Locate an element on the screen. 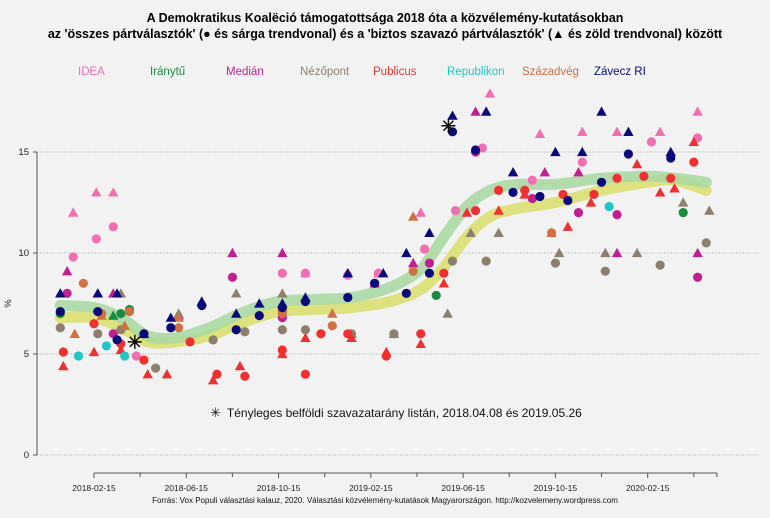 Image resolution: width=770 pixels, height=518 pixels. y-tick-label: 0 is located at coordinates (26, 455).